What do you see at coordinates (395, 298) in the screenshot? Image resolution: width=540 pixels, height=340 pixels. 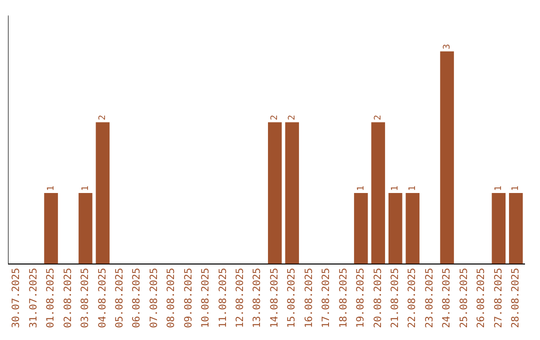 I see `x-tick-label: 21.08.2025` at bounding box center [395, 298].